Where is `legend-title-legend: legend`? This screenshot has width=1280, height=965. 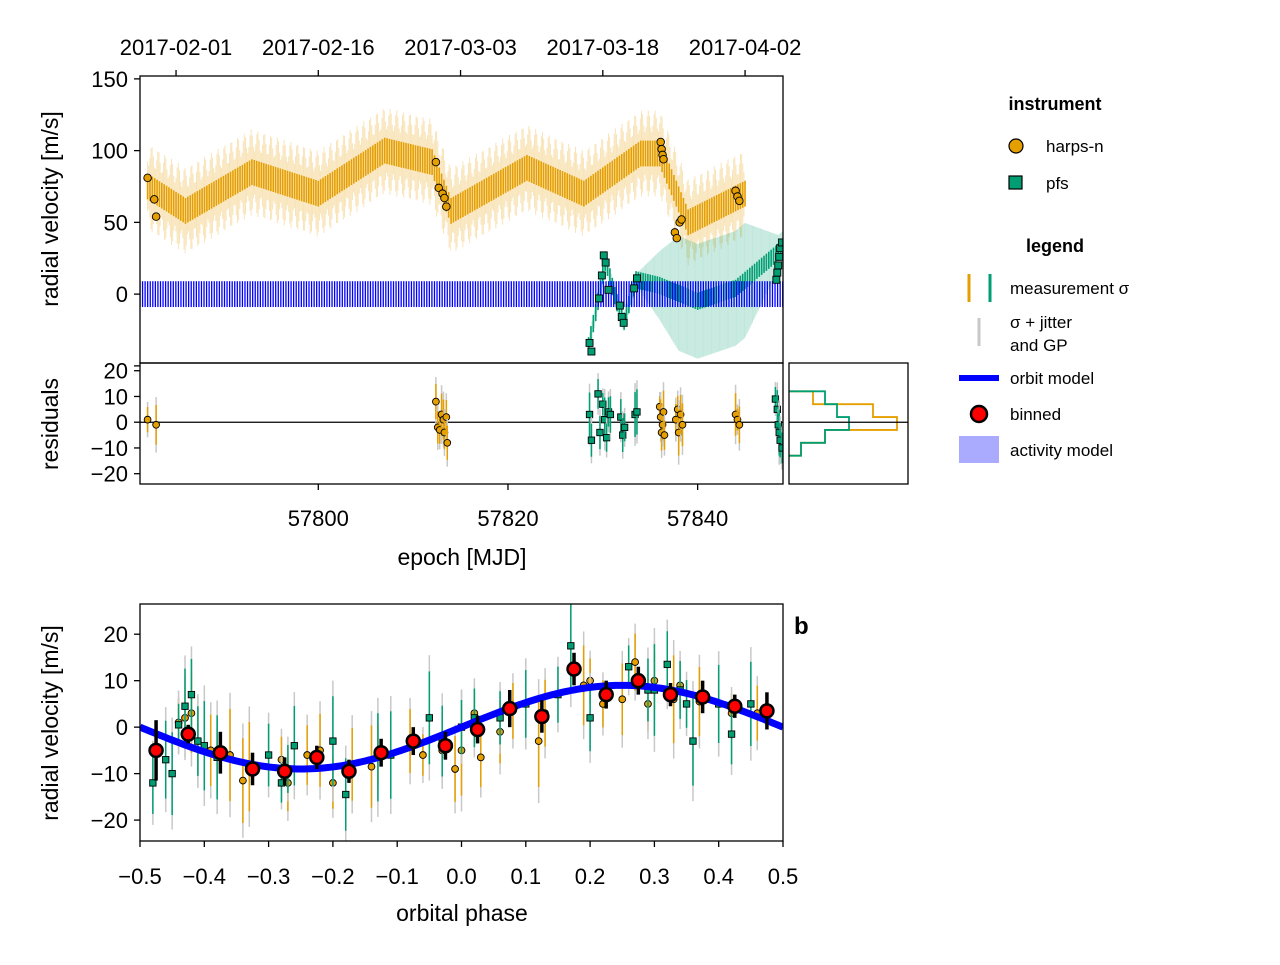 legend-title-legend: legend is located at coordinates (1055, 246).